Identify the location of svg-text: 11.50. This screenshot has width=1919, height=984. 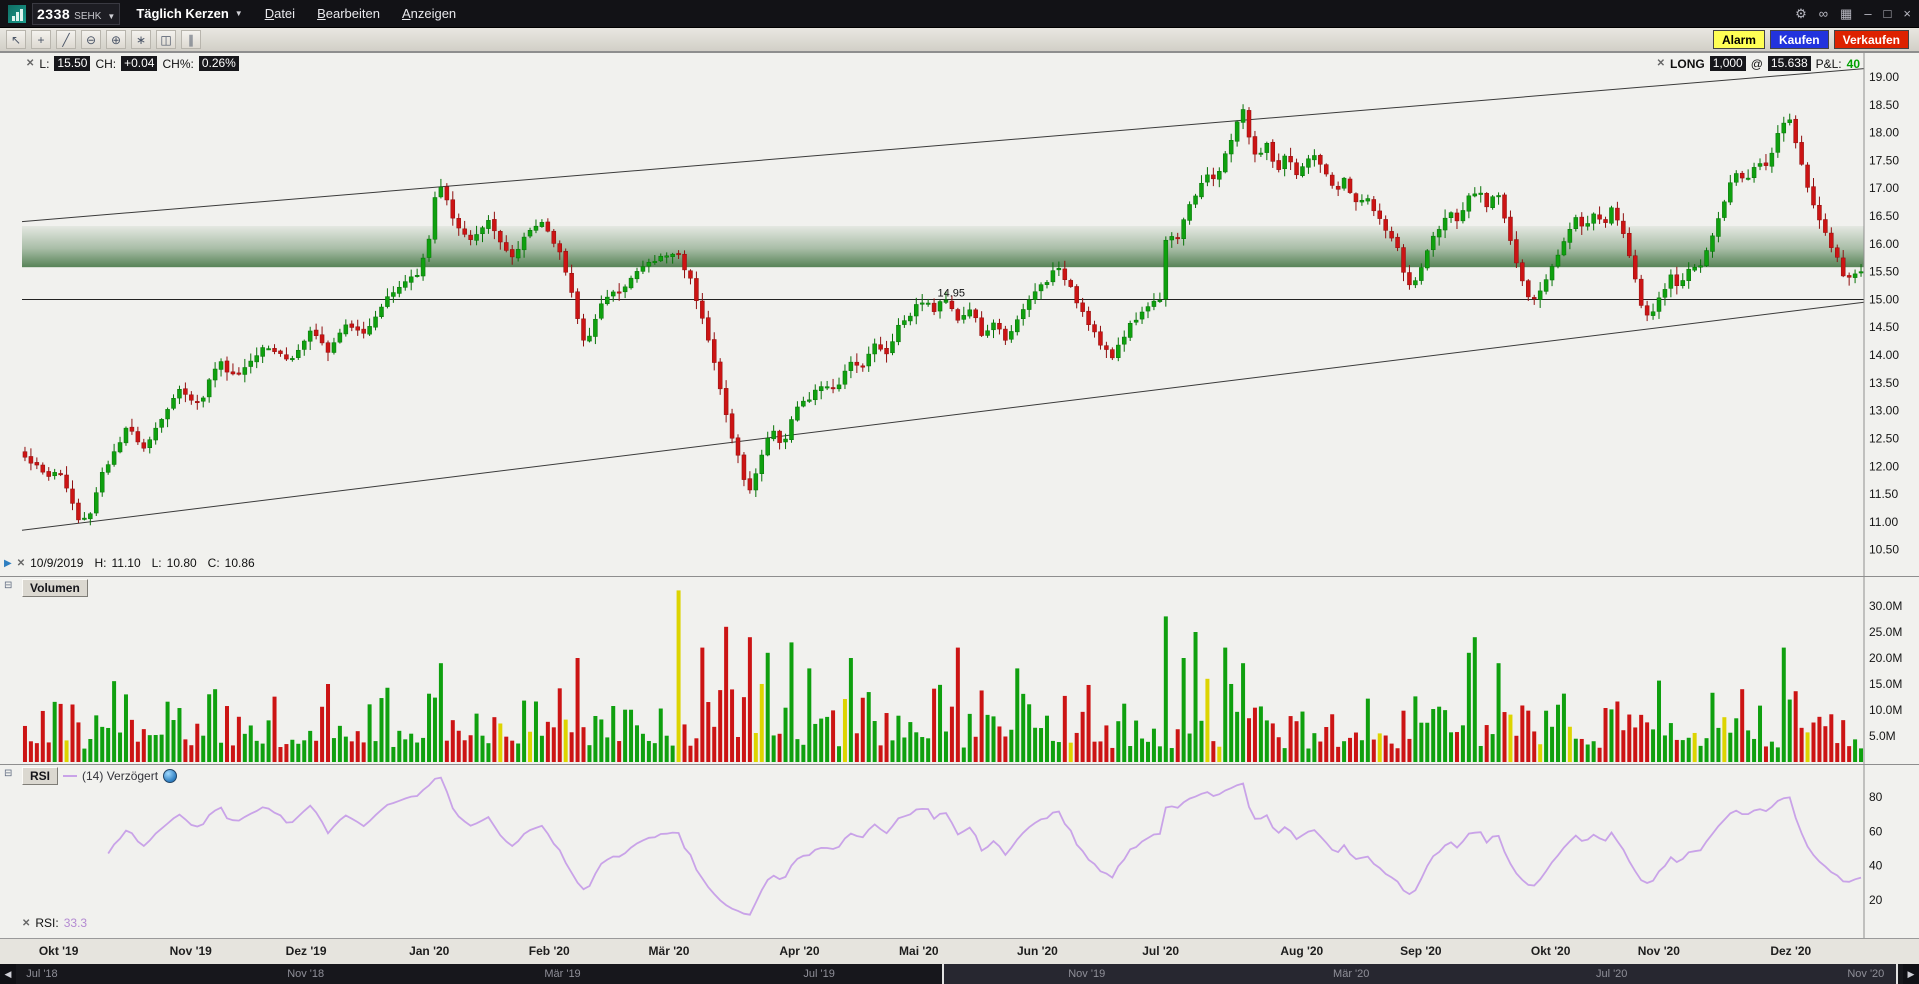
(1883, 494).